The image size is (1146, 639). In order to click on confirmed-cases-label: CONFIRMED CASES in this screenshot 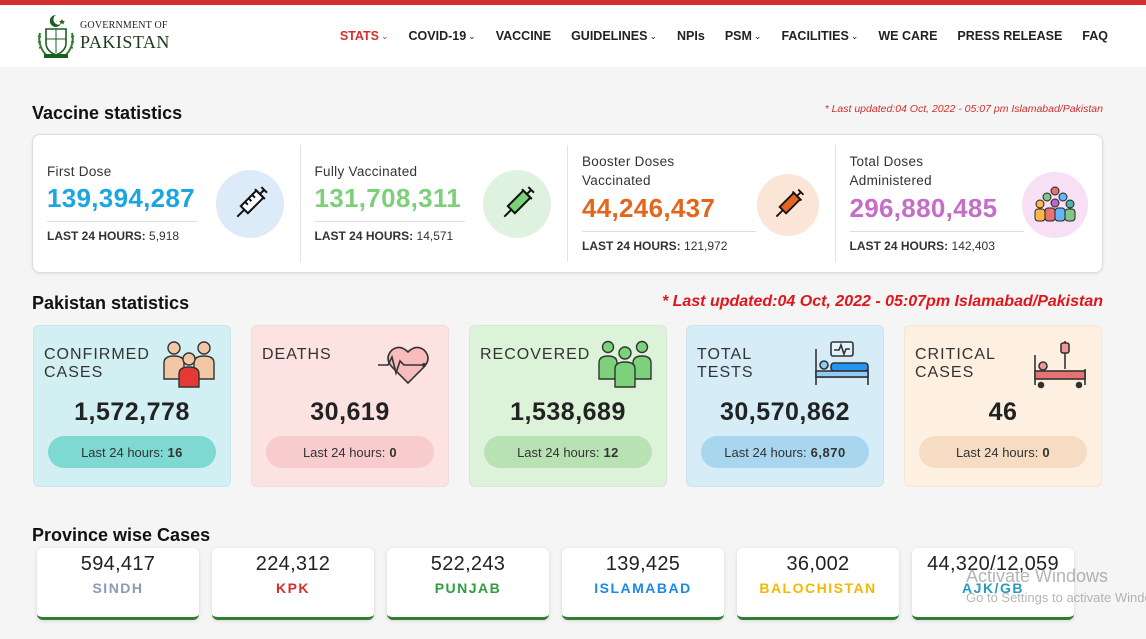, I will do `click(97, 363)`.